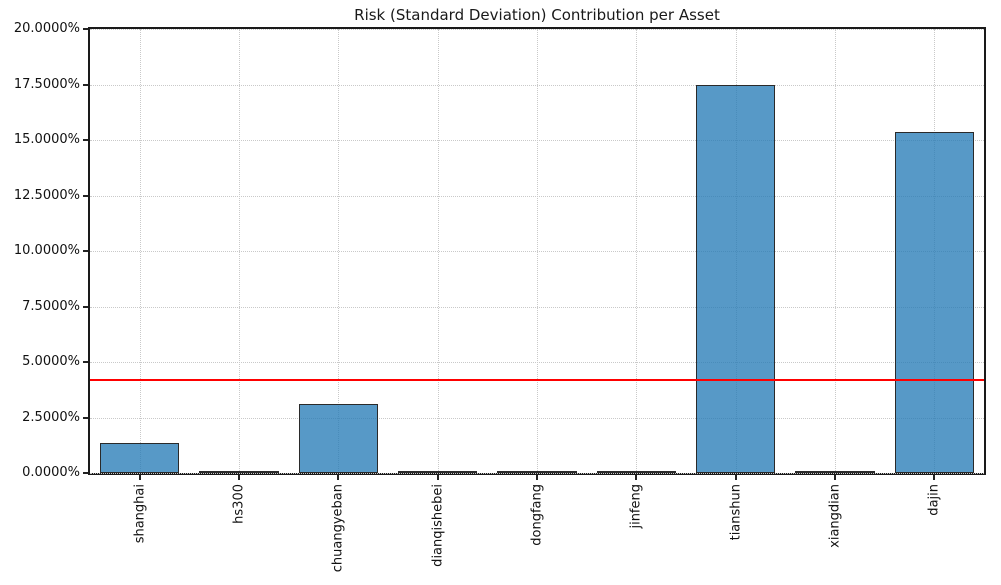 Image resolution: width=1001 pixels, height=585 pixels. Describe the element at coordinates (46, 195) in the screenshot. I see `y-axis-tick-label: 12.5000%` at that location.